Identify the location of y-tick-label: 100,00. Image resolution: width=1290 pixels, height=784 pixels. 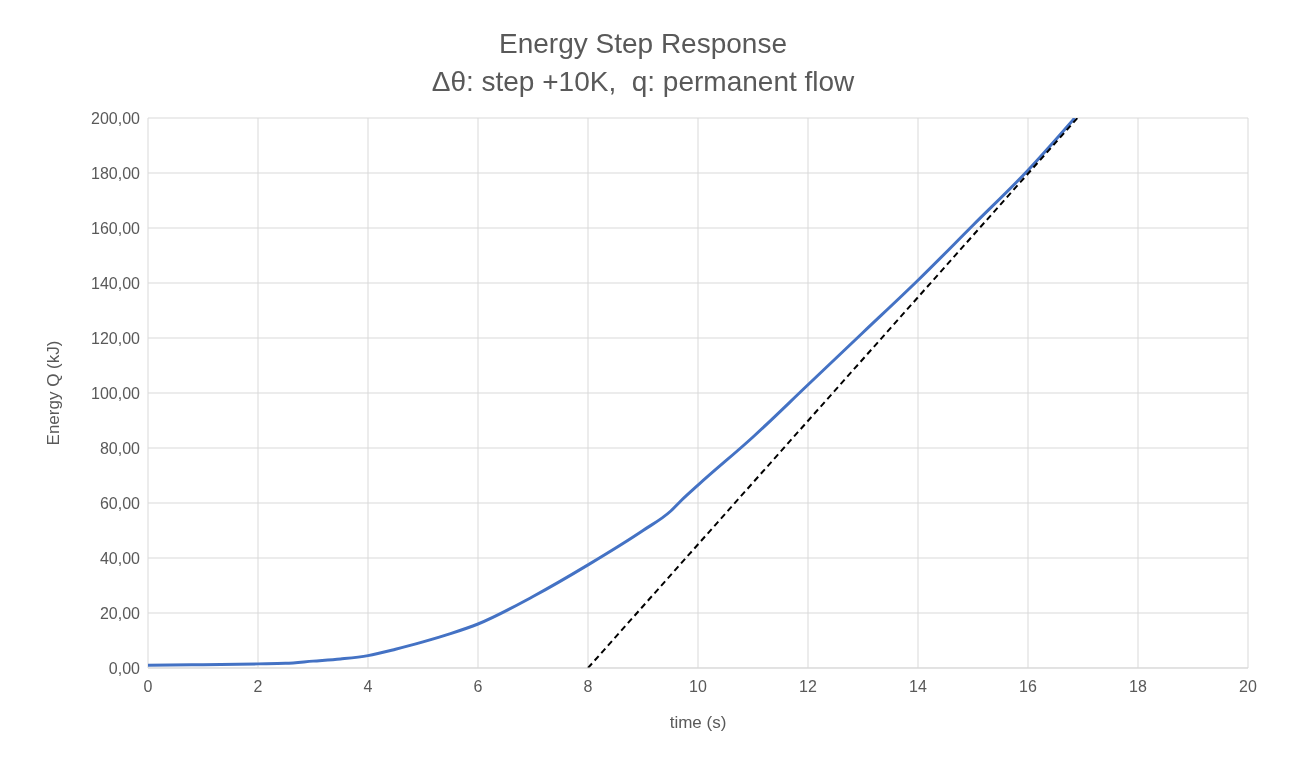
(116, 393).